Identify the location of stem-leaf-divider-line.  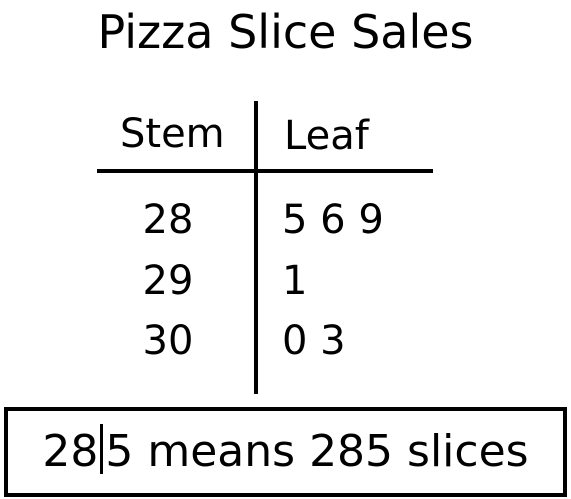
(256, 247).